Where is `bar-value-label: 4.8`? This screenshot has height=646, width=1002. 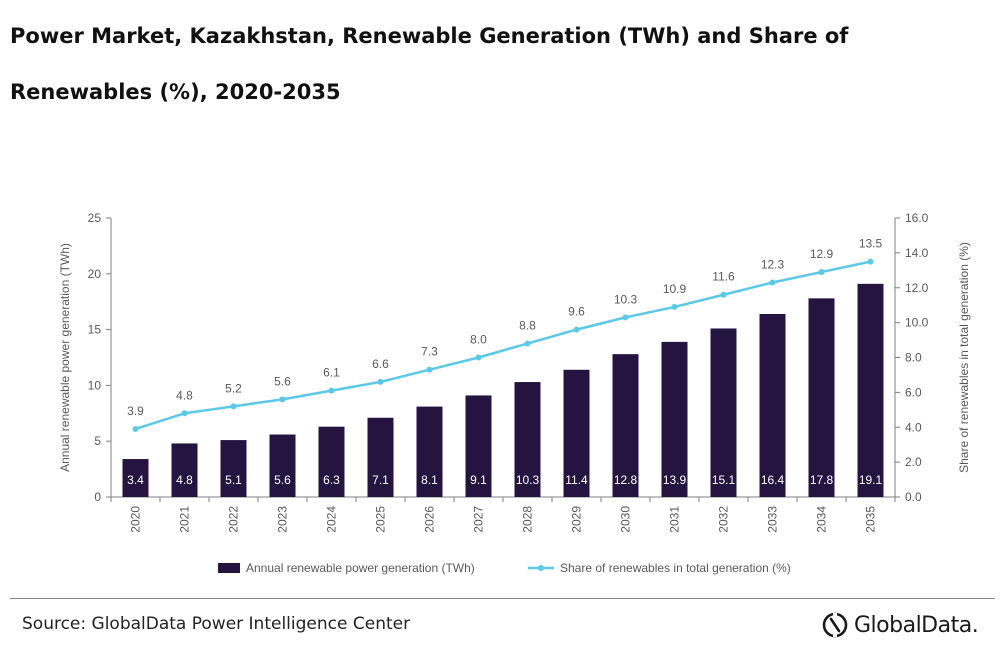
bar-value-label: 4.8 is located at coordinates (184, 480).